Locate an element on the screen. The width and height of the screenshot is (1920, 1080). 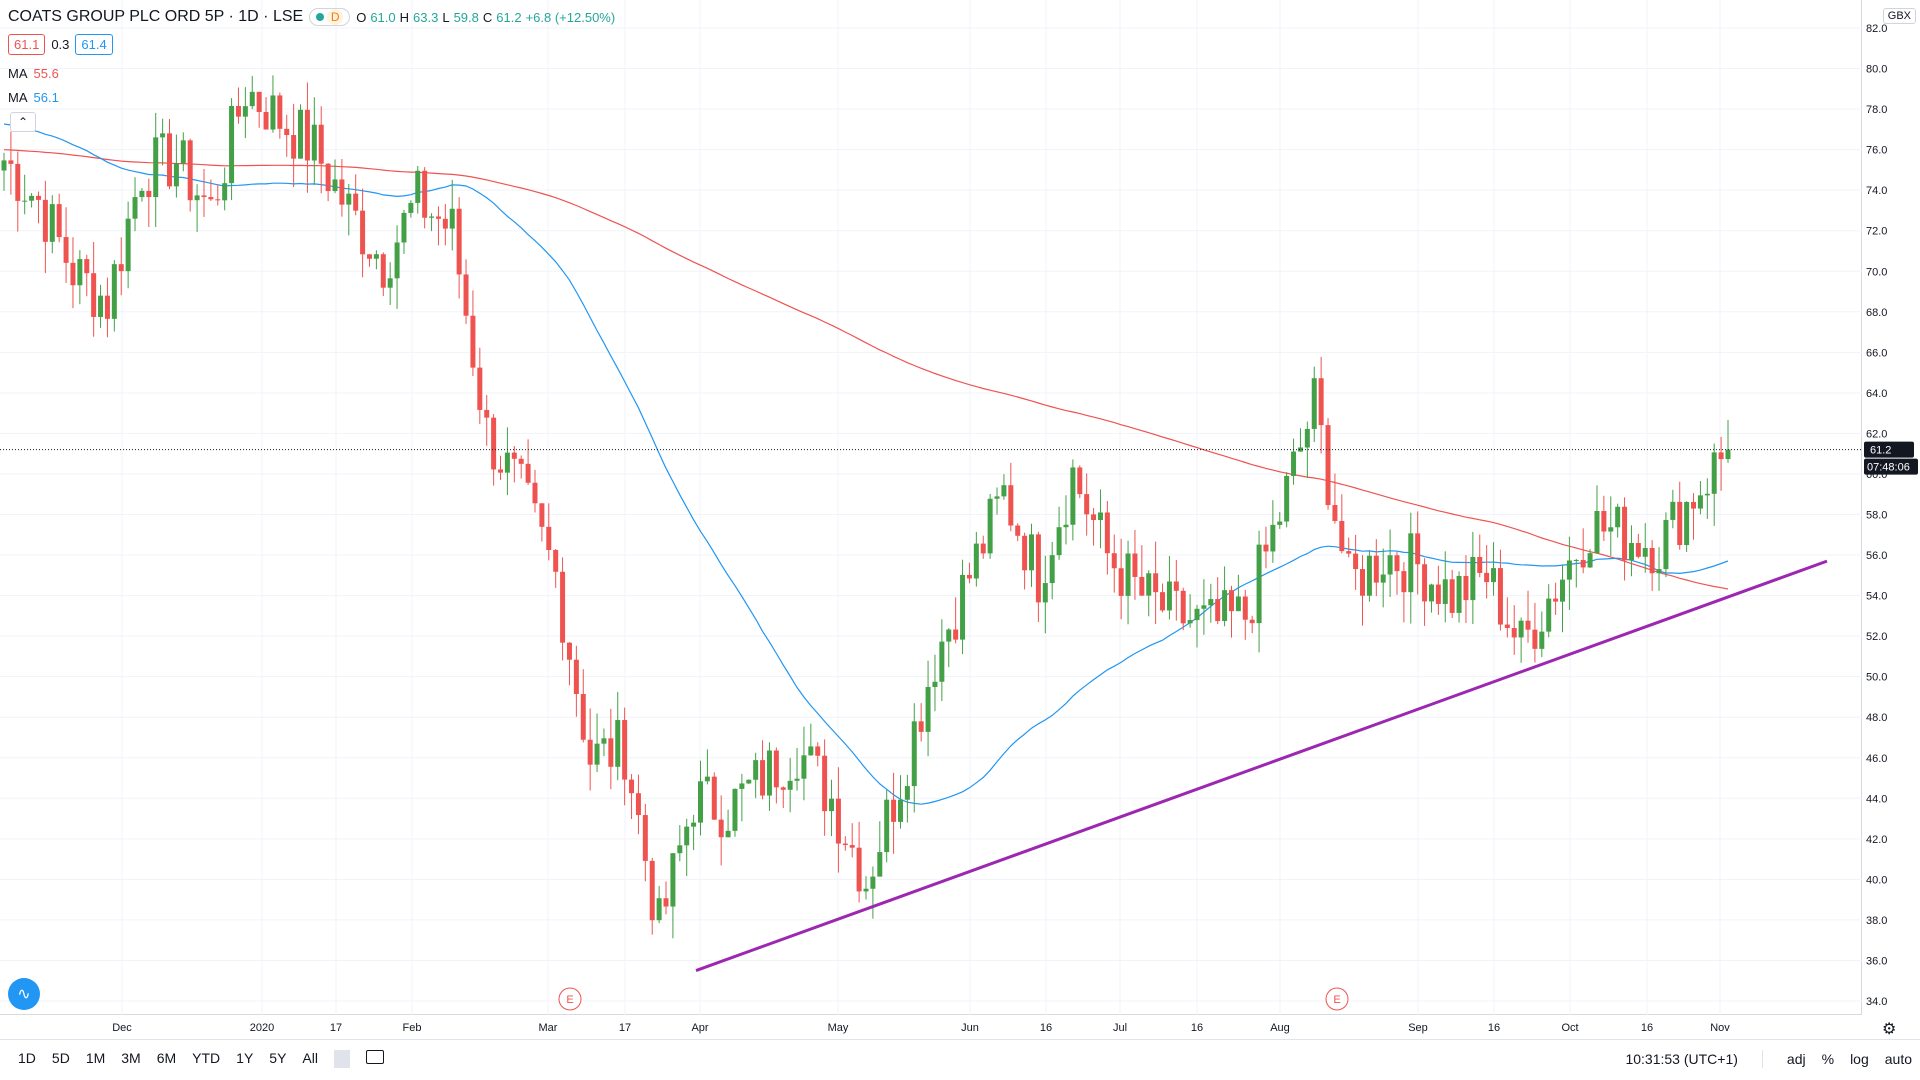
log-scale-toggle: log is located at coordinates (1859, 1059).